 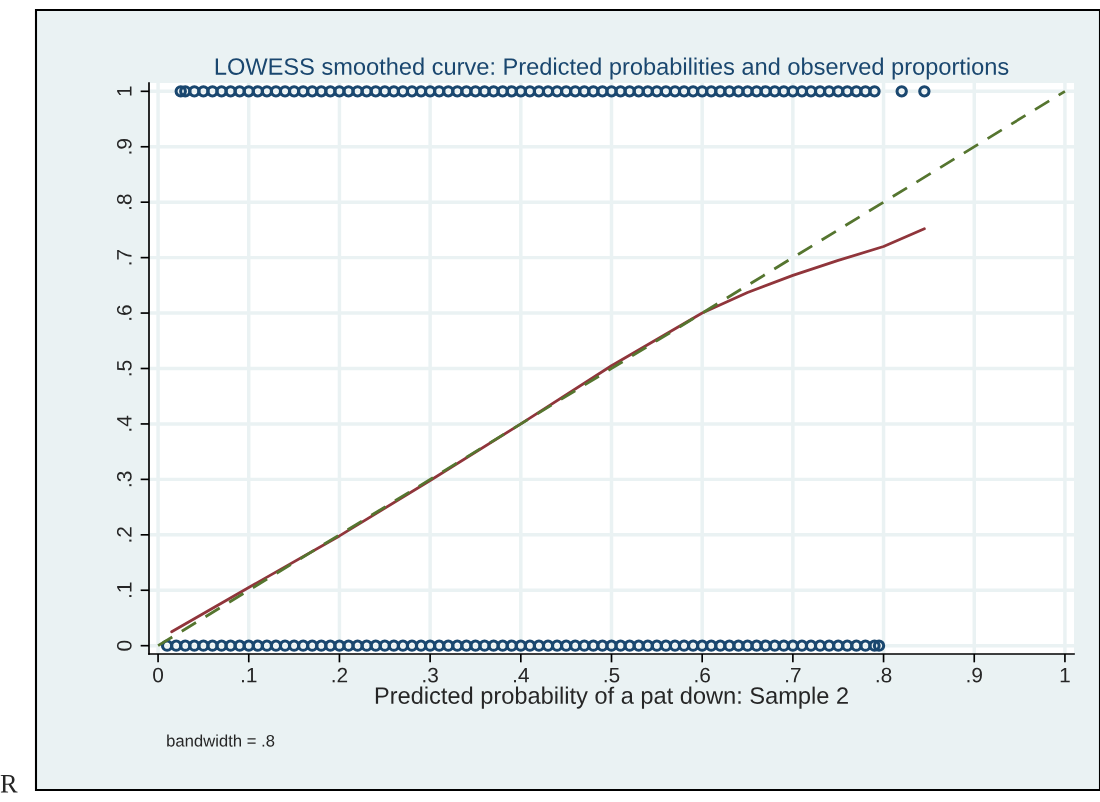 I want to click on text: R, so click(x=9, y=784).